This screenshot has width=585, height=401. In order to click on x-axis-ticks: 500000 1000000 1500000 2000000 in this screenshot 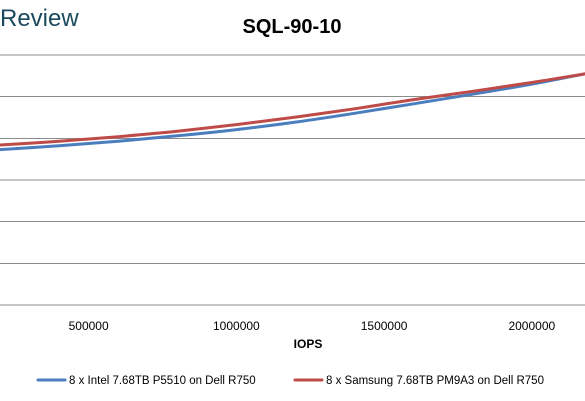, I will do `click(312, 326)`.